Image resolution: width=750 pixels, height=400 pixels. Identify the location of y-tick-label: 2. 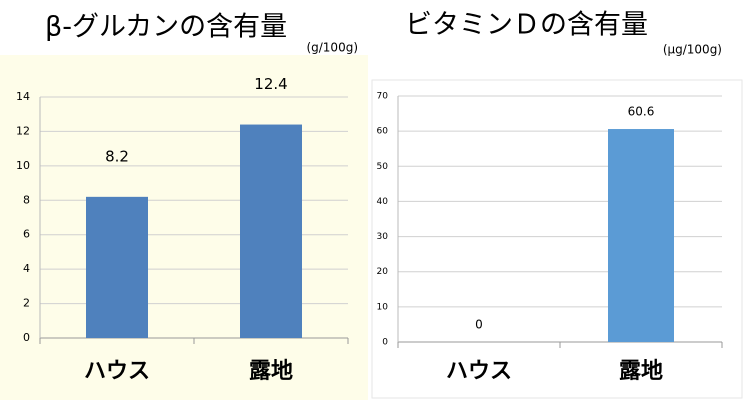
(26, 303).